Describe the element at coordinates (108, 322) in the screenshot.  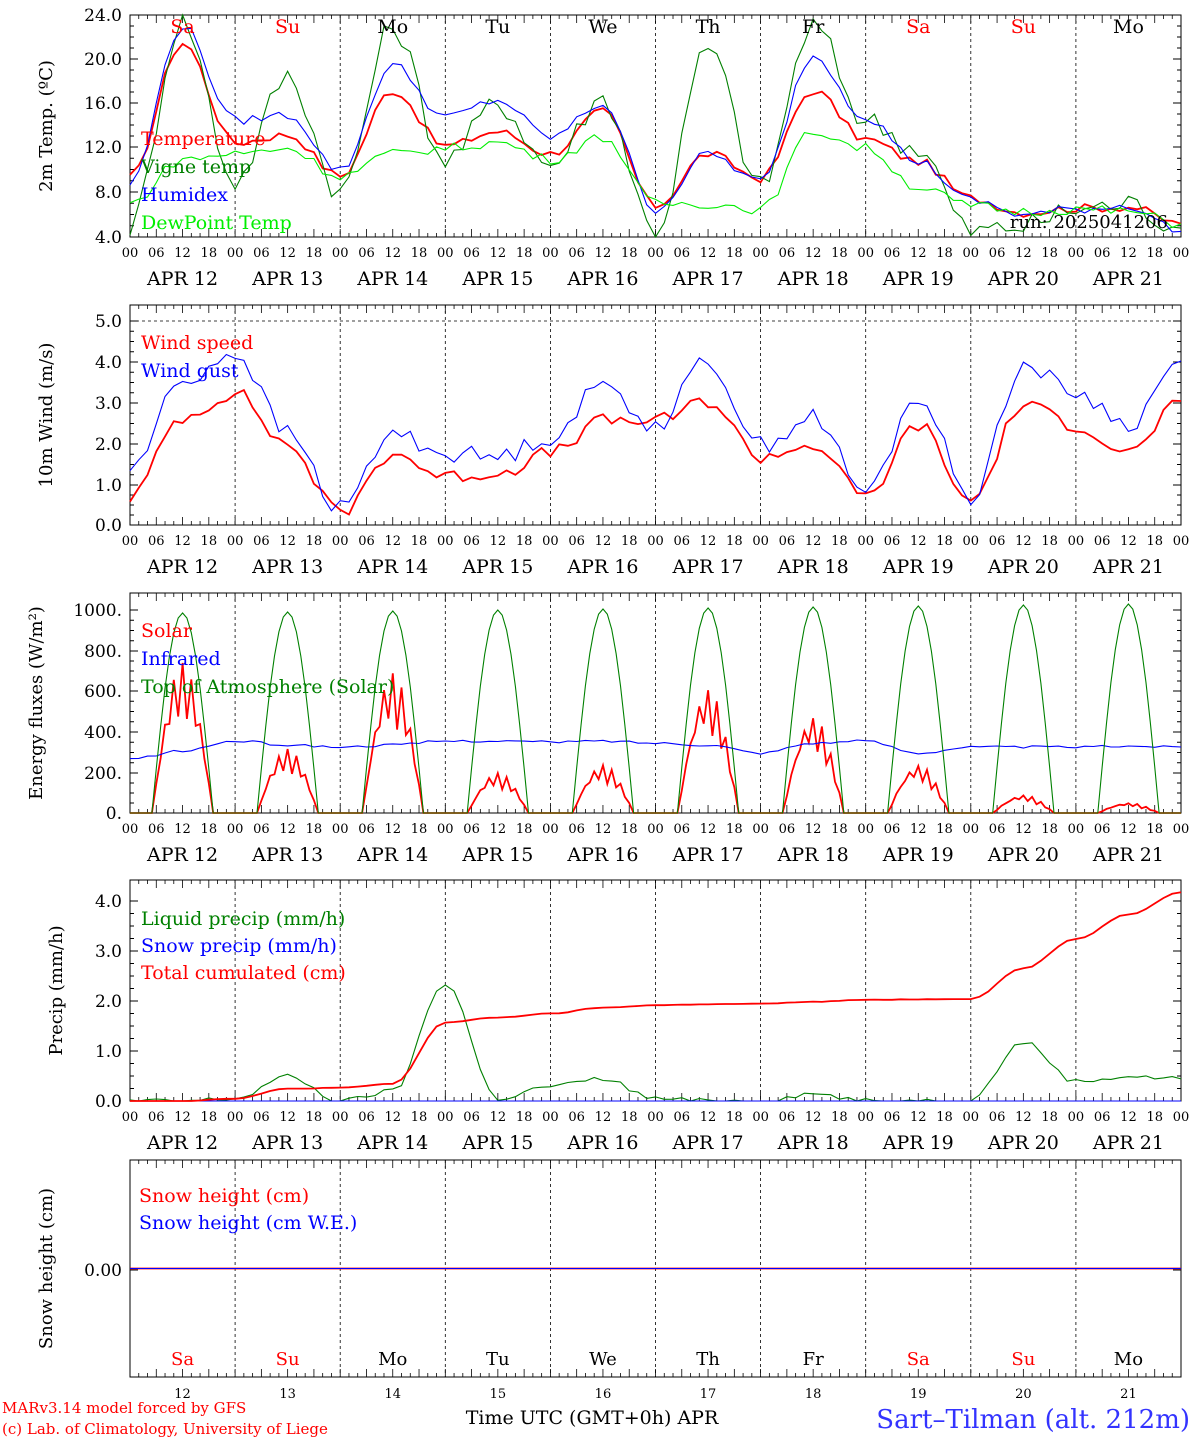
I see `y-tick-label: 5.0` at that location.